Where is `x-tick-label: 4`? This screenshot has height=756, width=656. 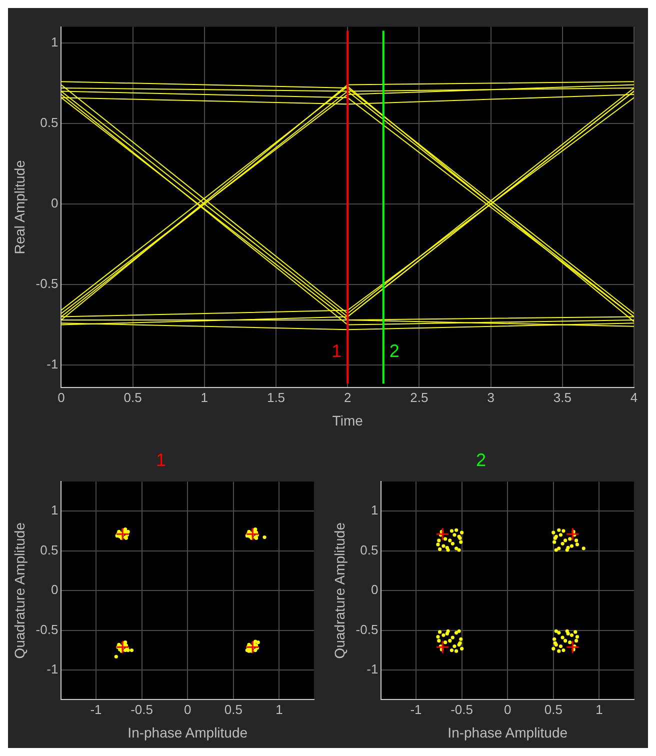
x-tick-label: 4 is located at coordinates (634, 397).